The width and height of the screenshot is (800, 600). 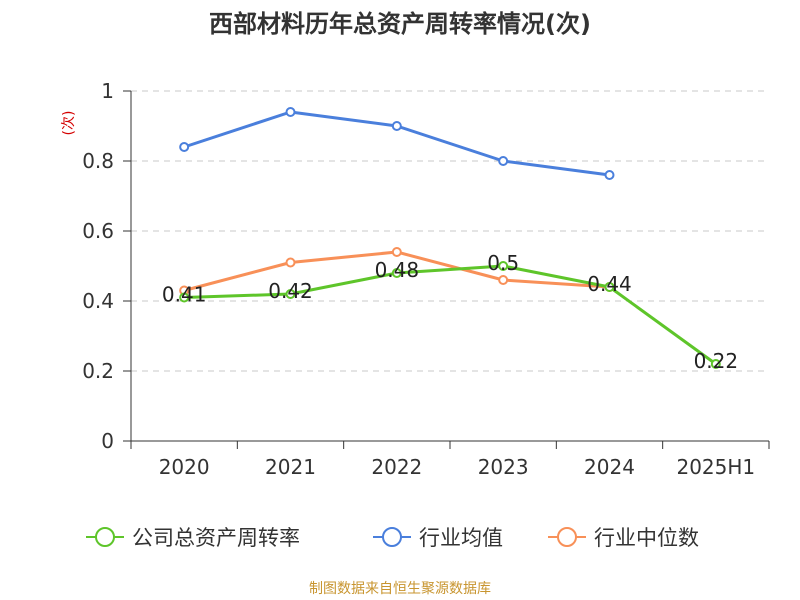 I want to click on data-label: 0.41, so click(x=184, y=295).